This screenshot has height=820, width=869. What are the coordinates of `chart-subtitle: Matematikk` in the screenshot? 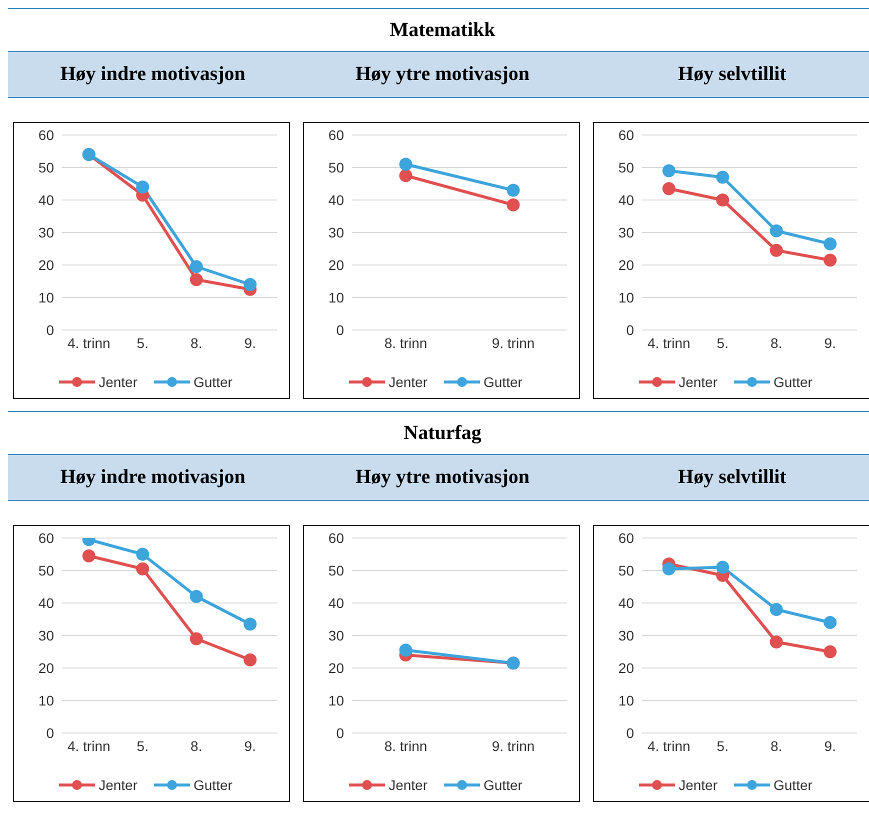 It's located at (442, 30).